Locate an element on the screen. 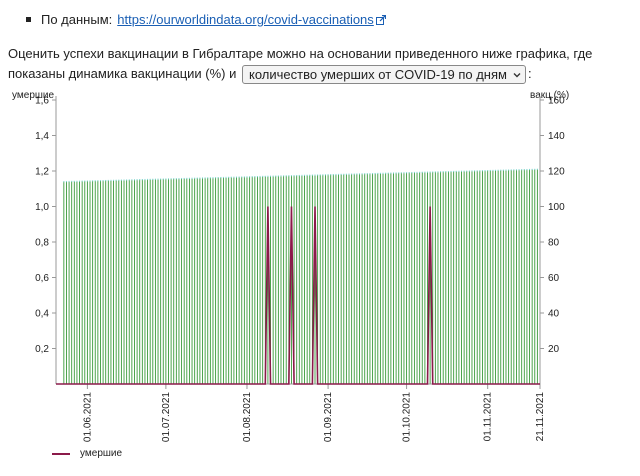  x-tick-label: 21.11.2021 is located at coordinates (540, 417).